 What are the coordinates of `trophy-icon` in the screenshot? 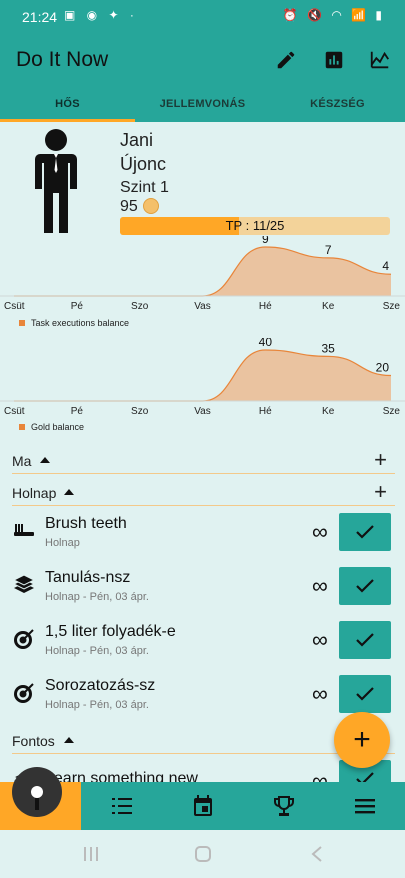 It's located at (283, 806).